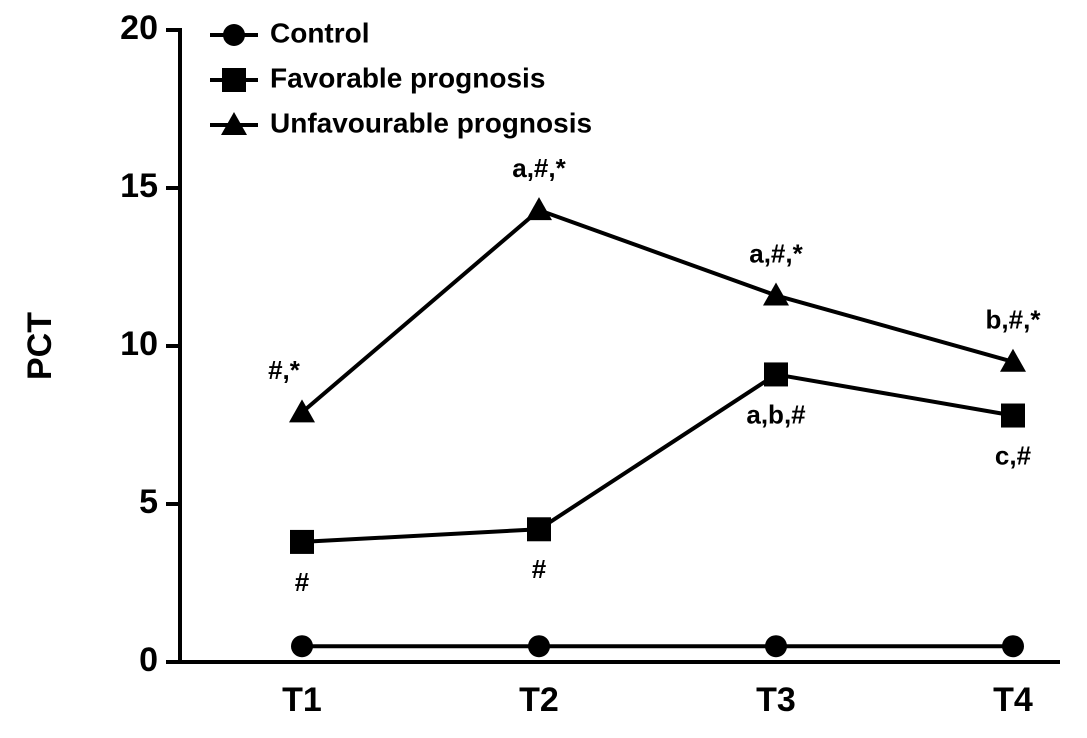 This screenshot has height=738, width=1087. Describe the element at coordinates (1014, 320) in the screenshot. I see `point-label: b,#,*` at that location.